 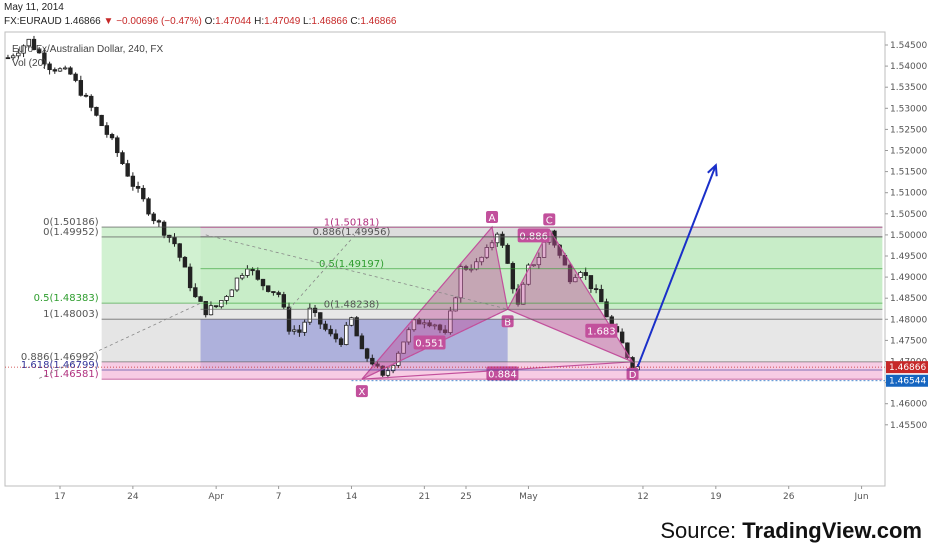 I want to click on fib-level-label: 1.618(1.46799), so click(x=60, y=365).